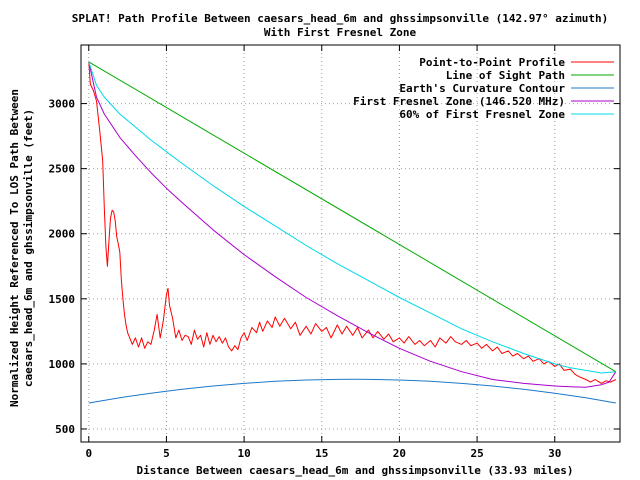  What do you see at coordinates (340, 32) in the screenshot?
I see `chart-title-line2: With First Fresnel Zone` at bounding box center [340, 32].